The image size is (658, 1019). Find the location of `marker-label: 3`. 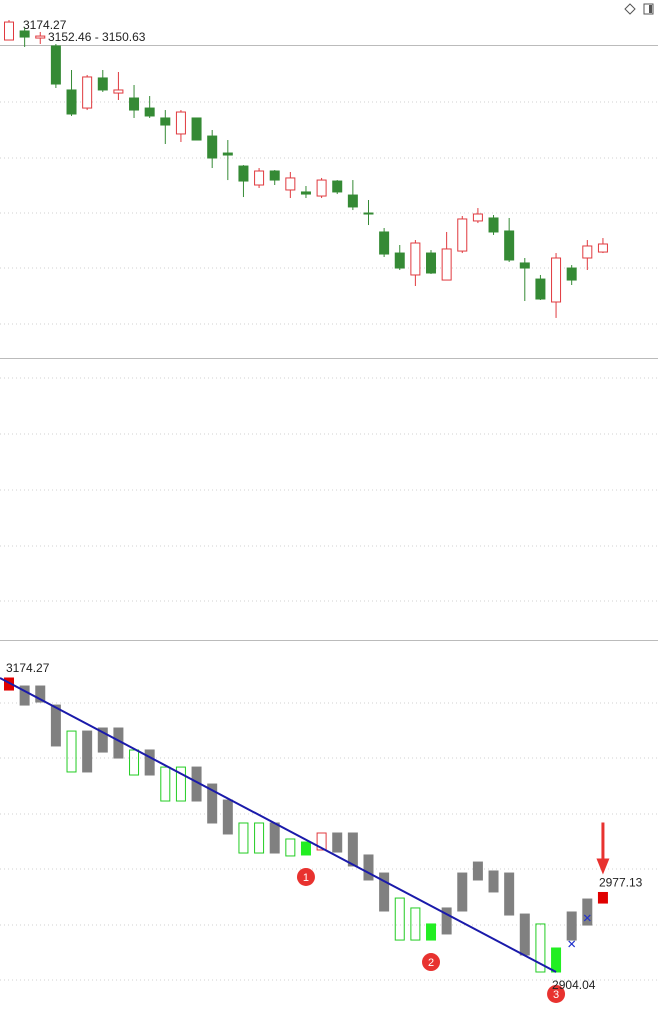

marker-label: 3 is located at coordinates (556, 995).